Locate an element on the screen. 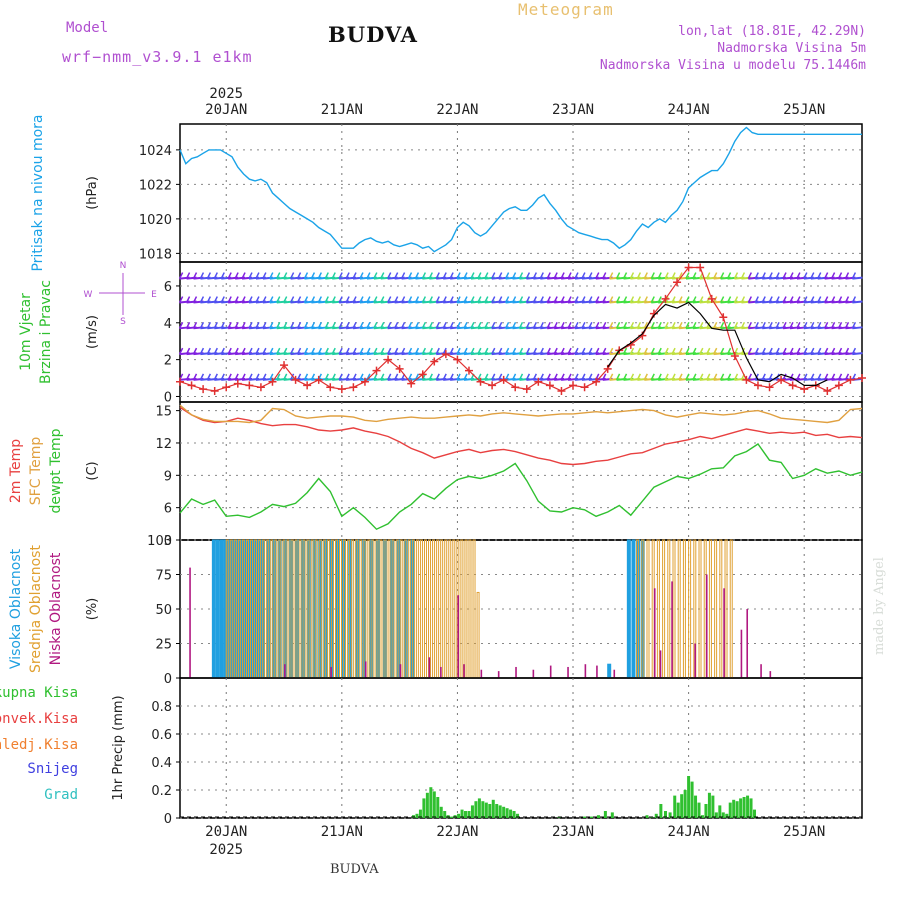 Image resolution: width=900 pixels, height=900 pixels. y-tick-label: 4 is located at coordinates (168, 324).